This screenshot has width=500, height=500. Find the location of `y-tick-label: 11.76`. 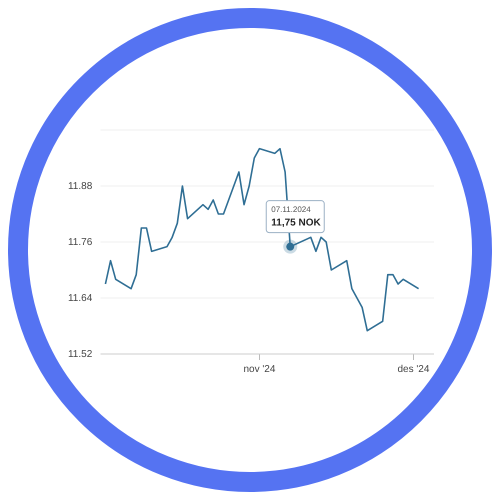

y-tick-label: 11.76 is located at coordinates (80, 242).